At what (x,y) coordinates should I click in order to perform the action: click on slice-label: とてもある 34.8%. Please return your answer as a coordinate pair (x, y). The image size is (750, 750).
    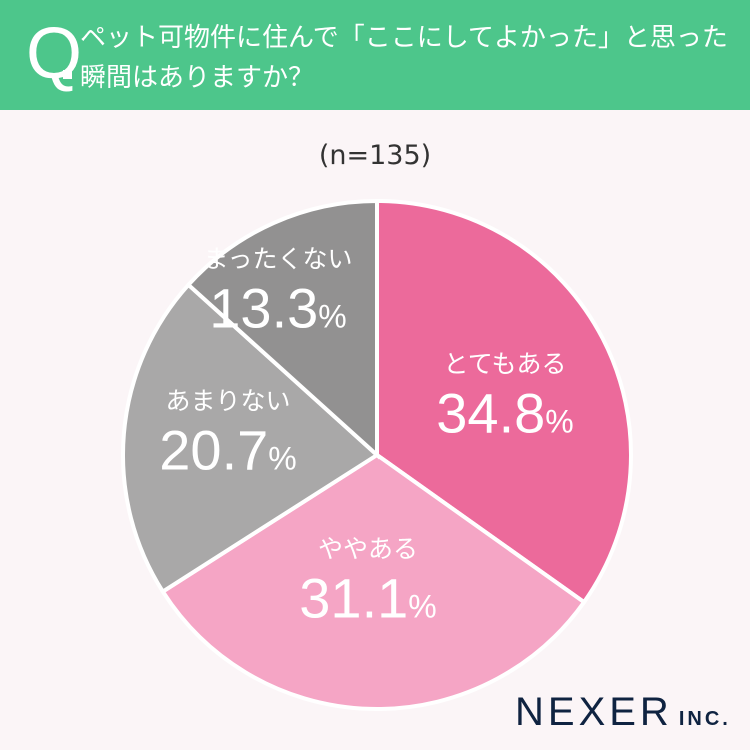
    Looking at the image, I should click on (504, 395).